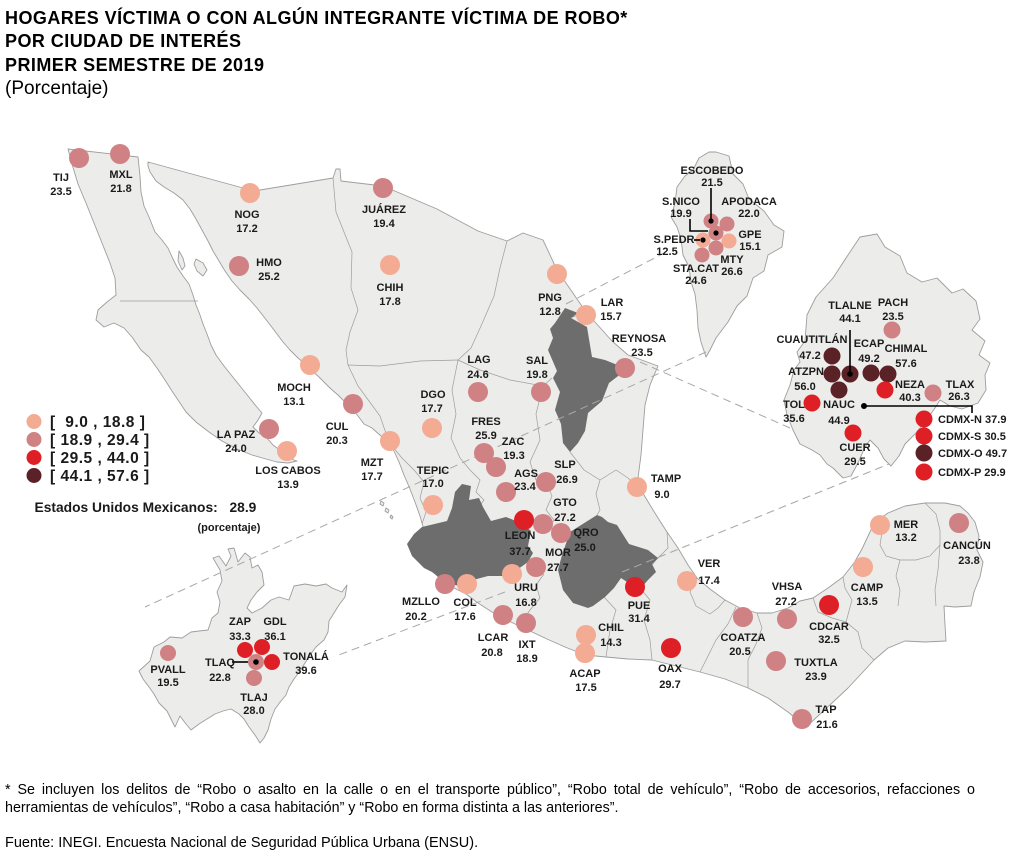 The width and height of the screenshot is (1018, 859). What do you see at coordinates (384, 209) in the screenshot?
I see `svg-text: JUÁREZ` at bounding box center [384, 209].